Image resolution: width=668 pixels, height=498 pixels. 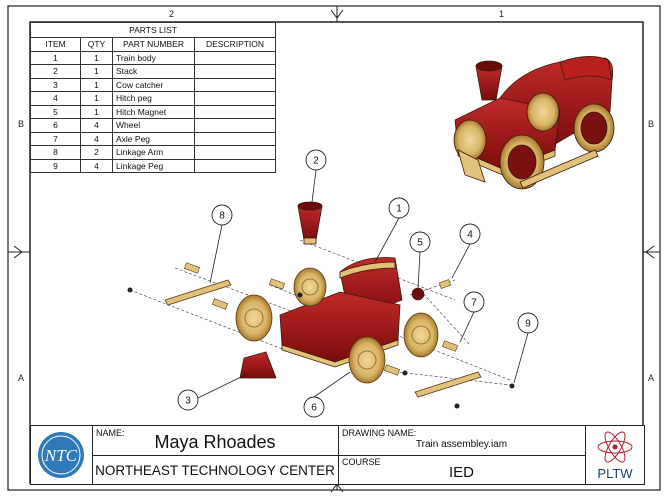 What do you see at coordinates (55, 152) in the screenshot?
I see `parts-cell-item: 8` at bounding box center [55, 152].